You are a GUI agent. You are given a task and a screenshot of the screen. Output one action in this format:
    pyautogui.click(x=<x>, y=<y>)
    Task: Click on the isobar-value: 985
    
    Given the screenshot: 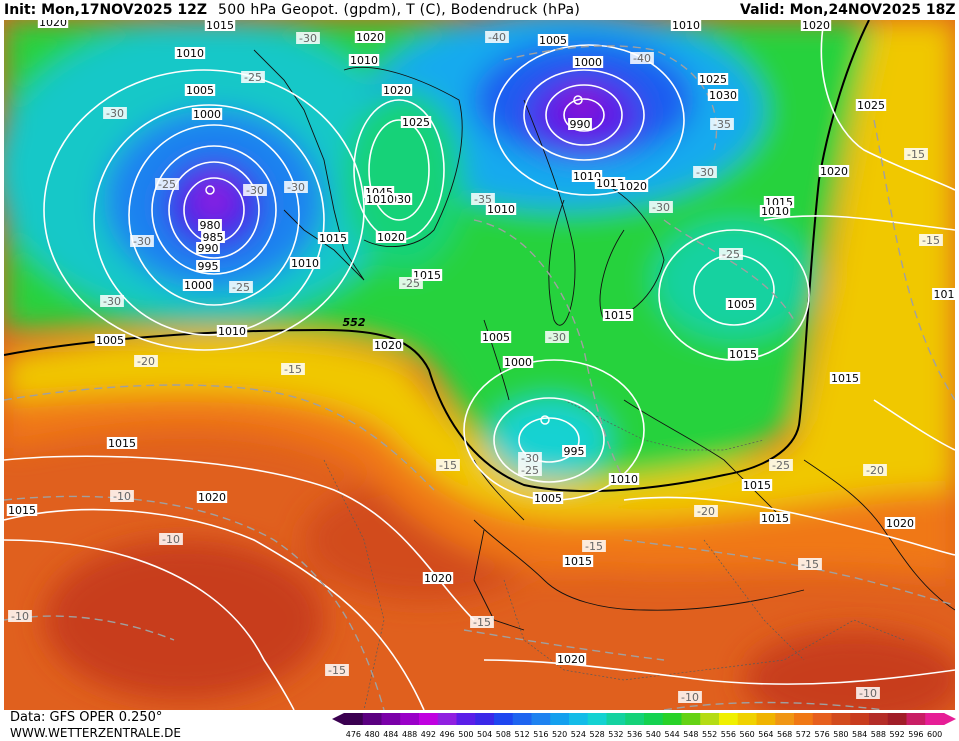 What is the action you would take?
    pyautogui.click(x=213, y=237)
    